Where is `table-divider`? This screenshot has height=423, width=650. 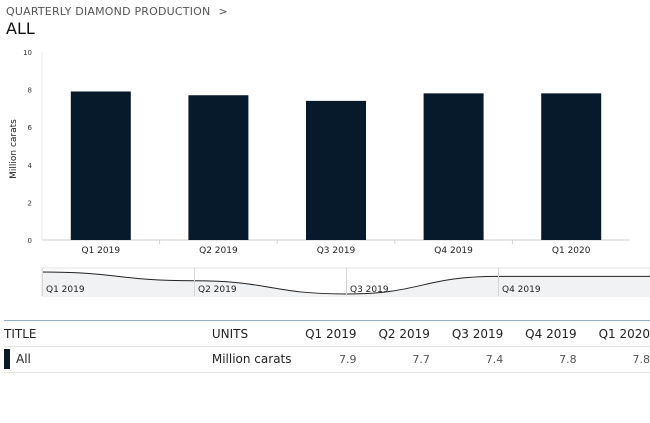
table-divider is located at coordinates (327, 320).